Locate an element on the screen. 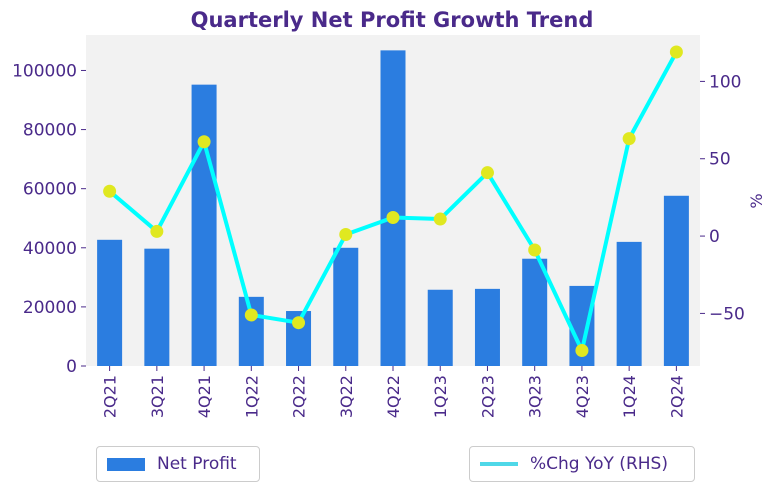 The image size is (777, 492). bar-1Q23 is located at coordinates (440, 327).